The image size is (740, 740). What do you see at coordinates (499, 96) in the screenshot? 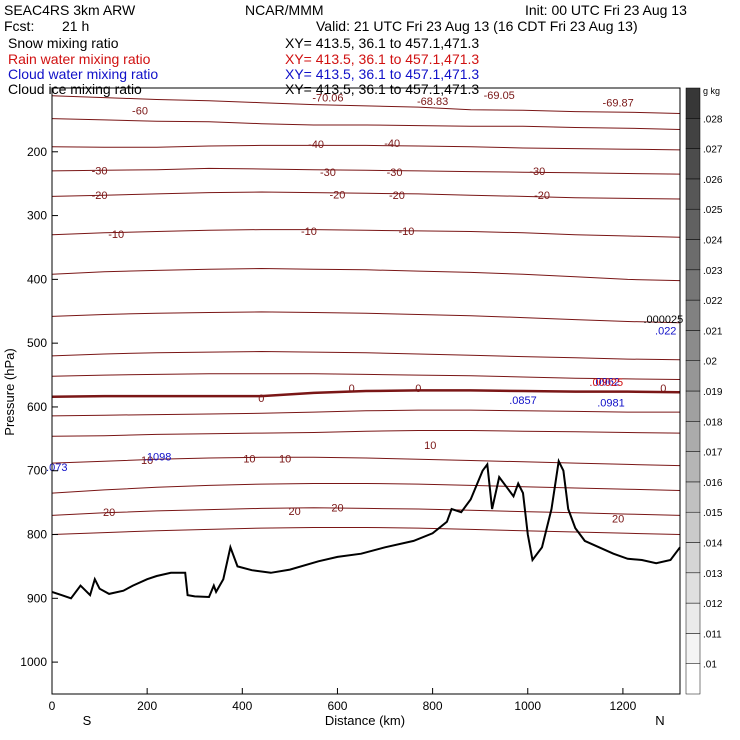
I see `min-temp-label-2: -69.05` at bounding box center [499, 96].